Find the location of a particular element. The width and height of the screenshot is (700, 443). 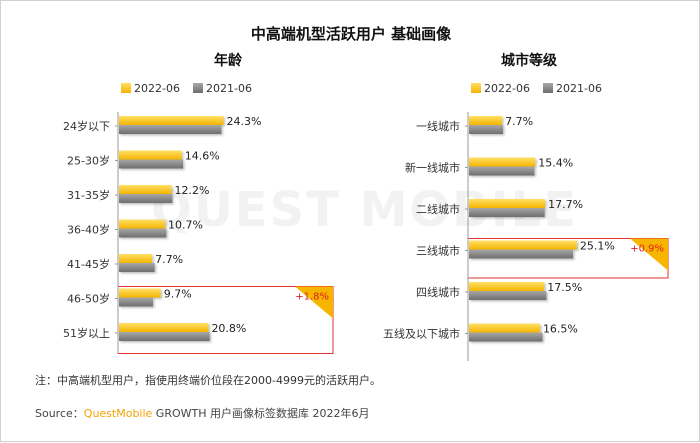

category-label: 24岁以下 is located at coordinates (86, 126).